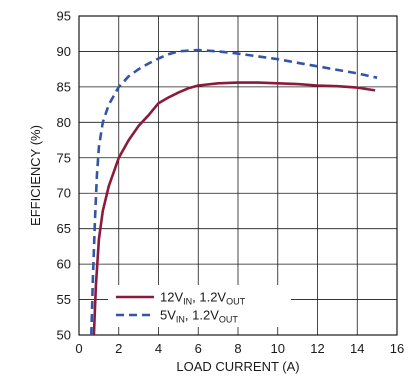 The height and width of the screenshot is (381, 413). Describe the element at coordinates (278, 348) in the screenshot. I see `x-tick-label: 10` at that location.